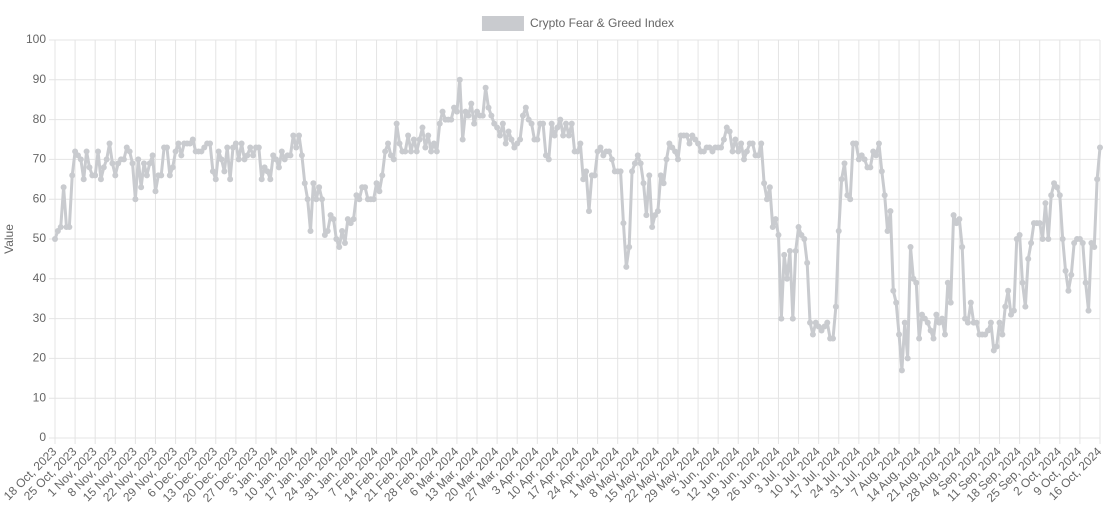  I want to click on y-tick-label: 80, so click(40, 119).